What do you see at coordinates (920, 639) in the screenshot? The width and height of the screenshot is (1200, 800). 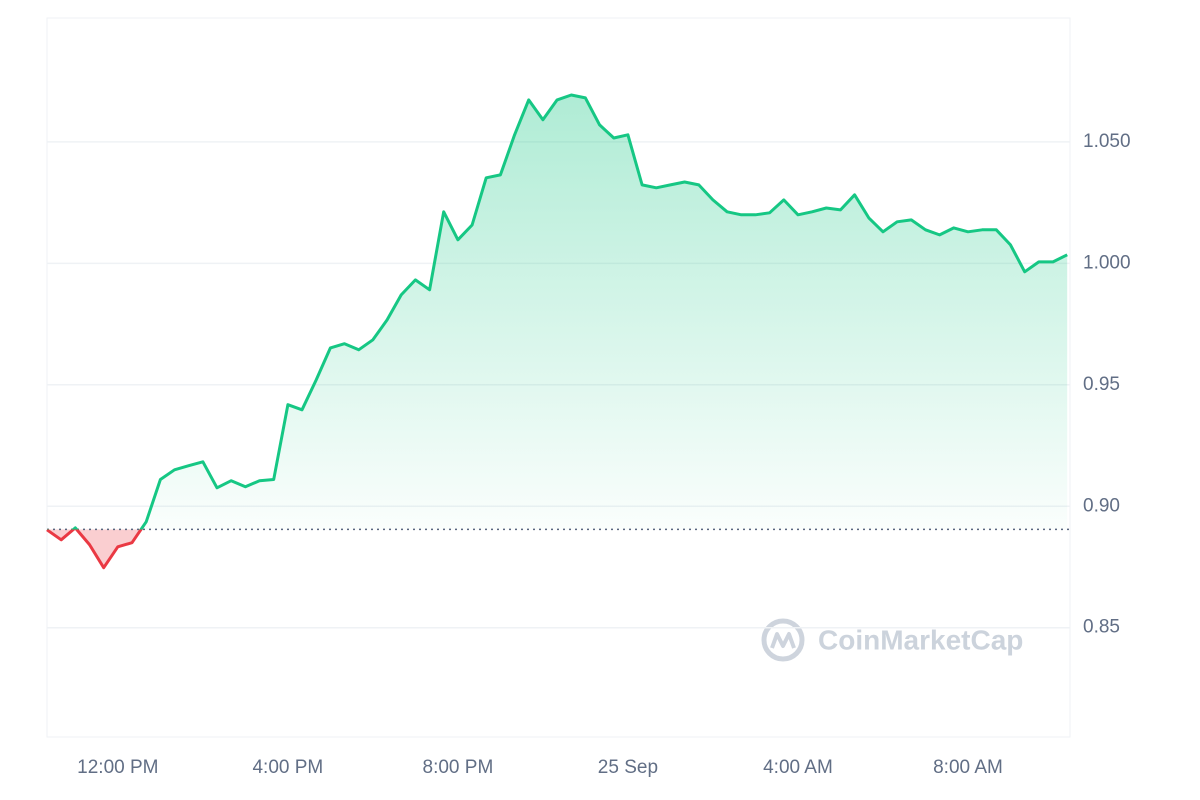 I see `watermark: CoinMarketCap` at bounding box center [920, 639].